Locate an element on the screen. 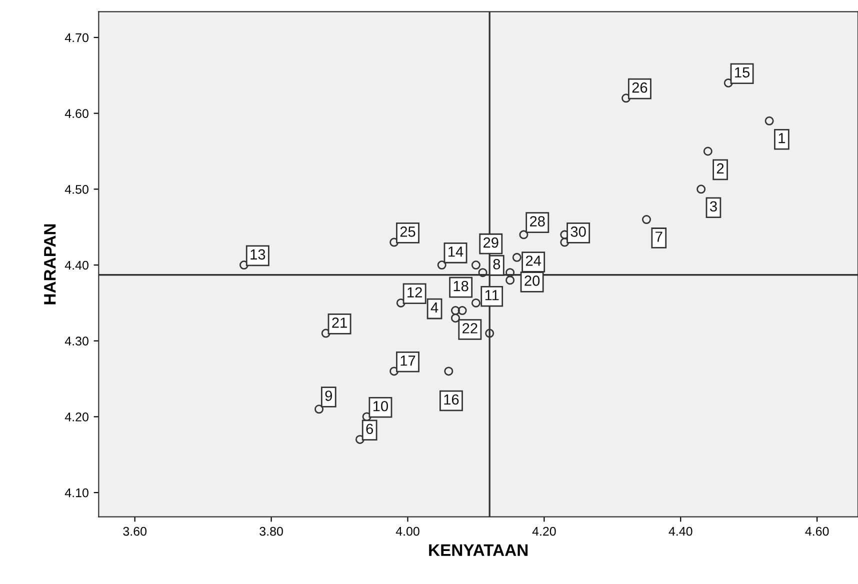 The width and height of the screenshot is (858, 584). x-tick-label: 3.60 is located at coordinates (135, 531).